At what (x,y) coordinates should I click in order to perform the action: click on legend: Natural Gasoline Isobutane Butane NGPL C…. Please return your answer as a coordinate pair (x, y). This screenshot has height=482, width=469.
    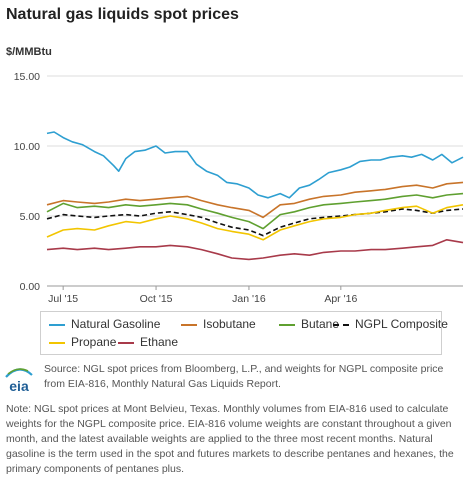
    Looking at the image, I should click on (244, 333).